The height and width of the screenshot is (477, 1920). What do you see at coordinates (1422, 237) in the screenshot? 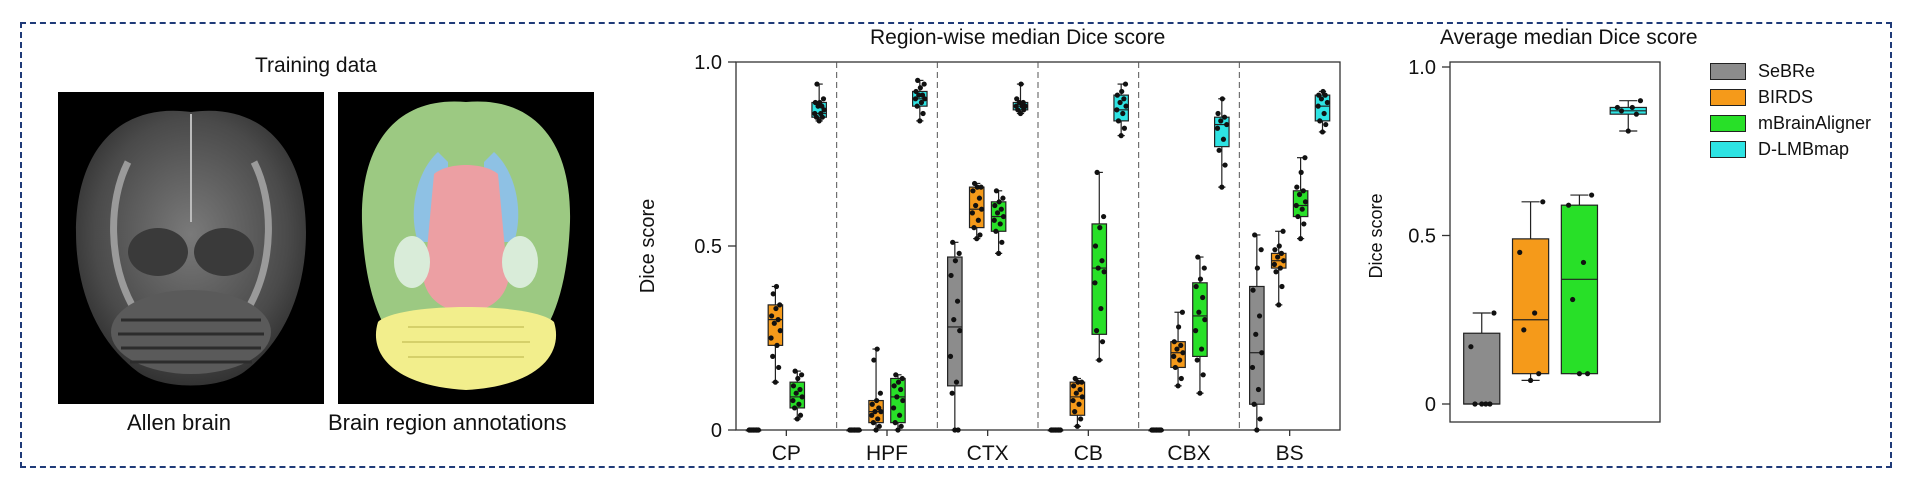
I see `chart2-y-tick-label: 0.5` at bounding box center [1422, 237].